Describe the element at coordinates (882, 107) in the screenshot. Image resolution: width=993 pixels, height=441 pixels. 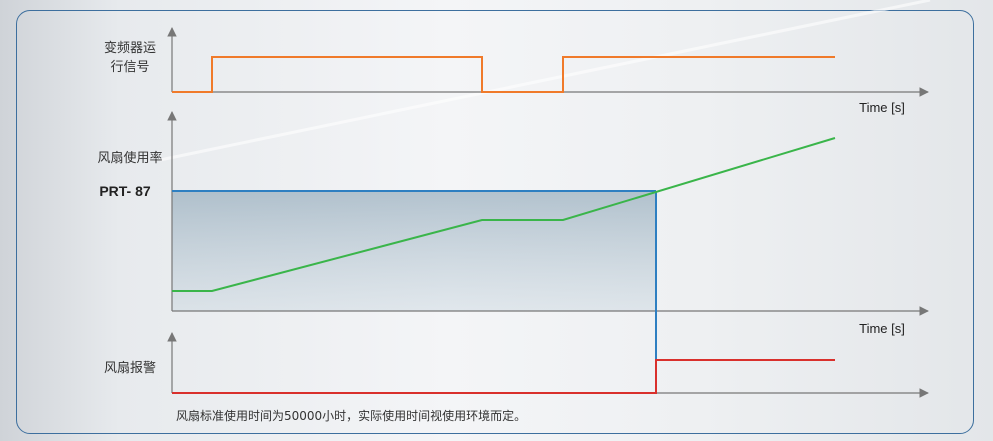
I see `time-axis-label-1: Time [s]` at that location.